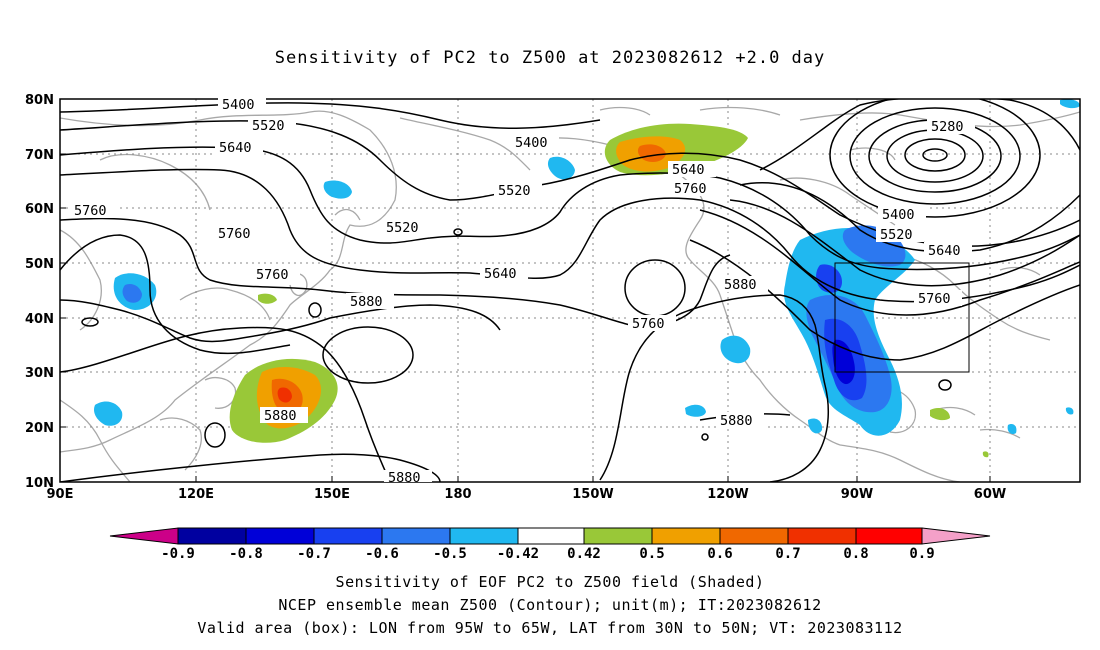 The width and height of the screenshot is (1100, 650). I want to click on lat-tick-label: 40N, so click(39, 319).